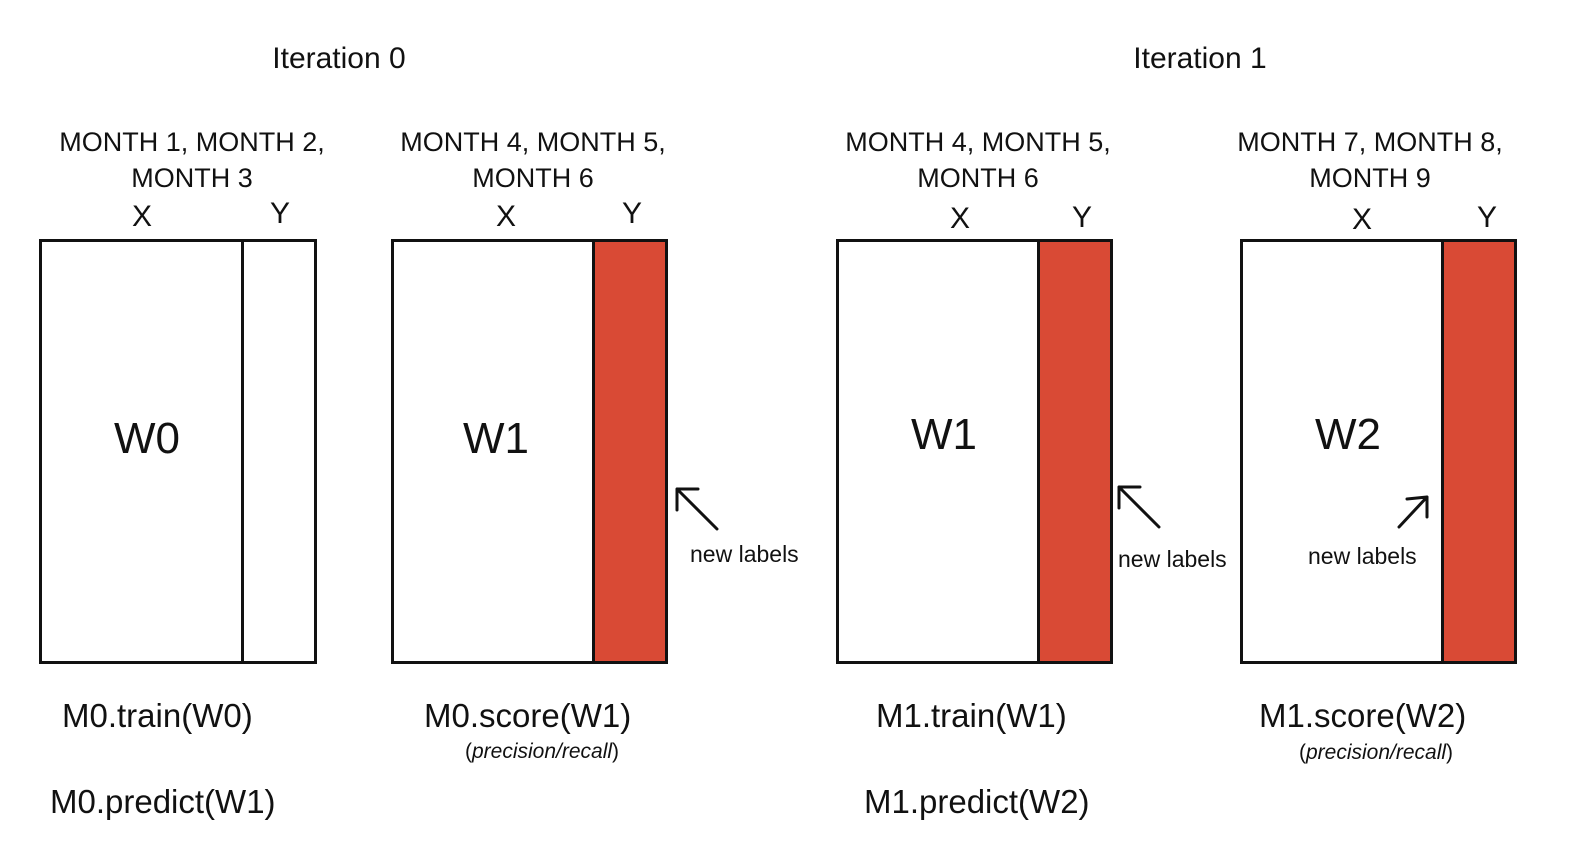  What do you see at coordinates (277, 451) in the screenshot?
I see `w0-y-column` at bounding box center [277, 451].